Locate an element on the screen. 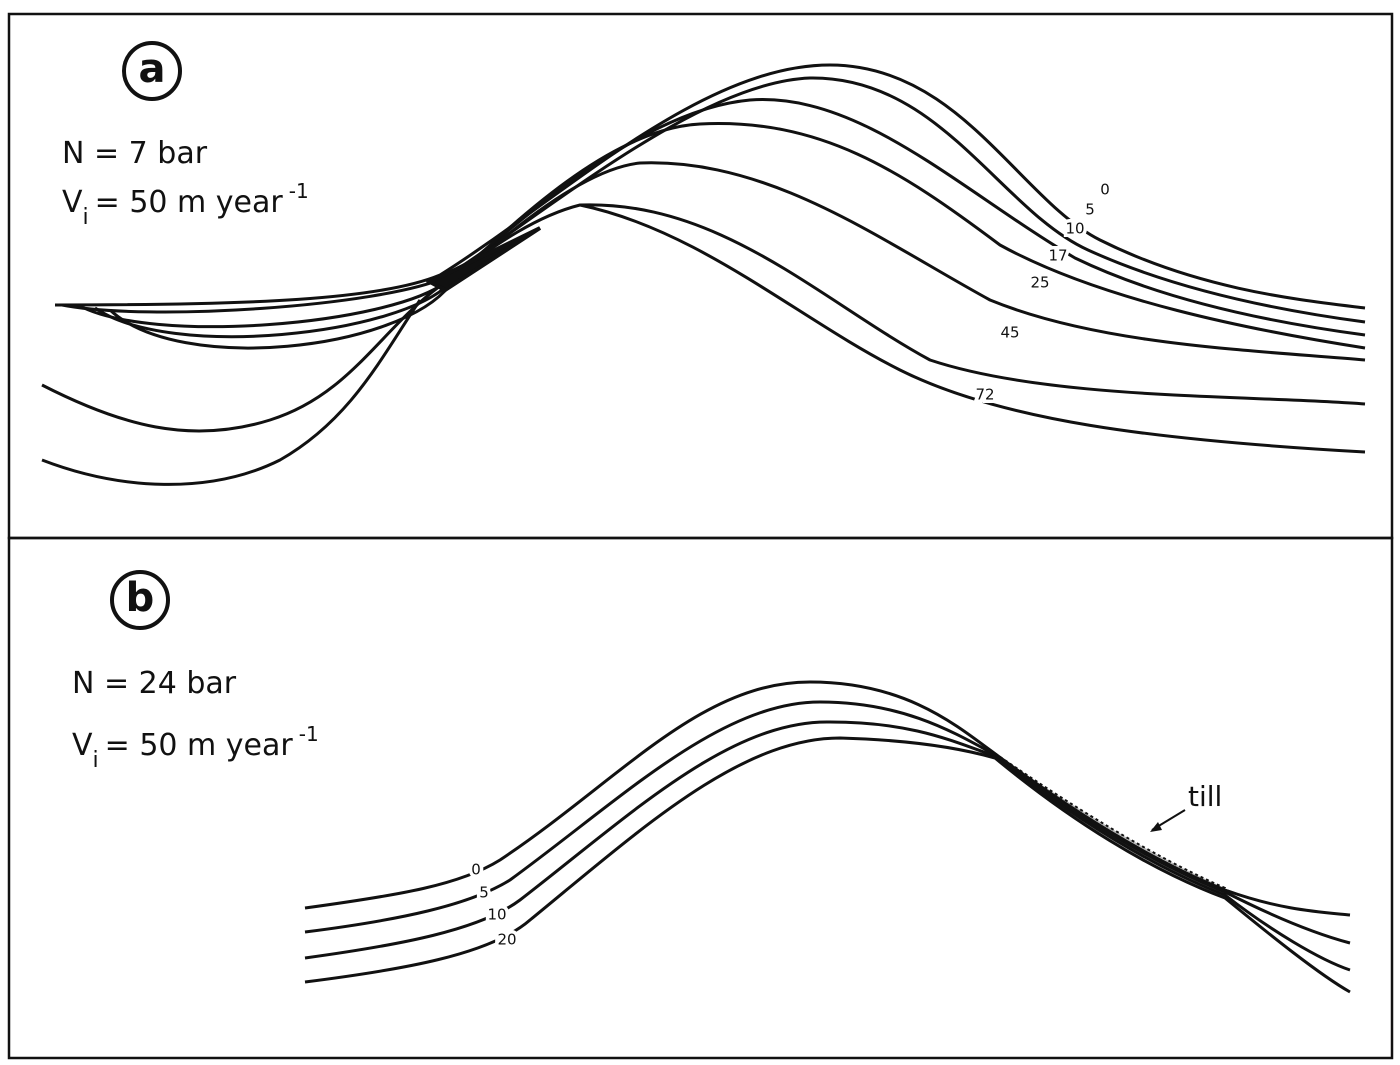 The width and height of the screenshot is (1400, 1065). panel-label: b is located at coordinates (140, 598).